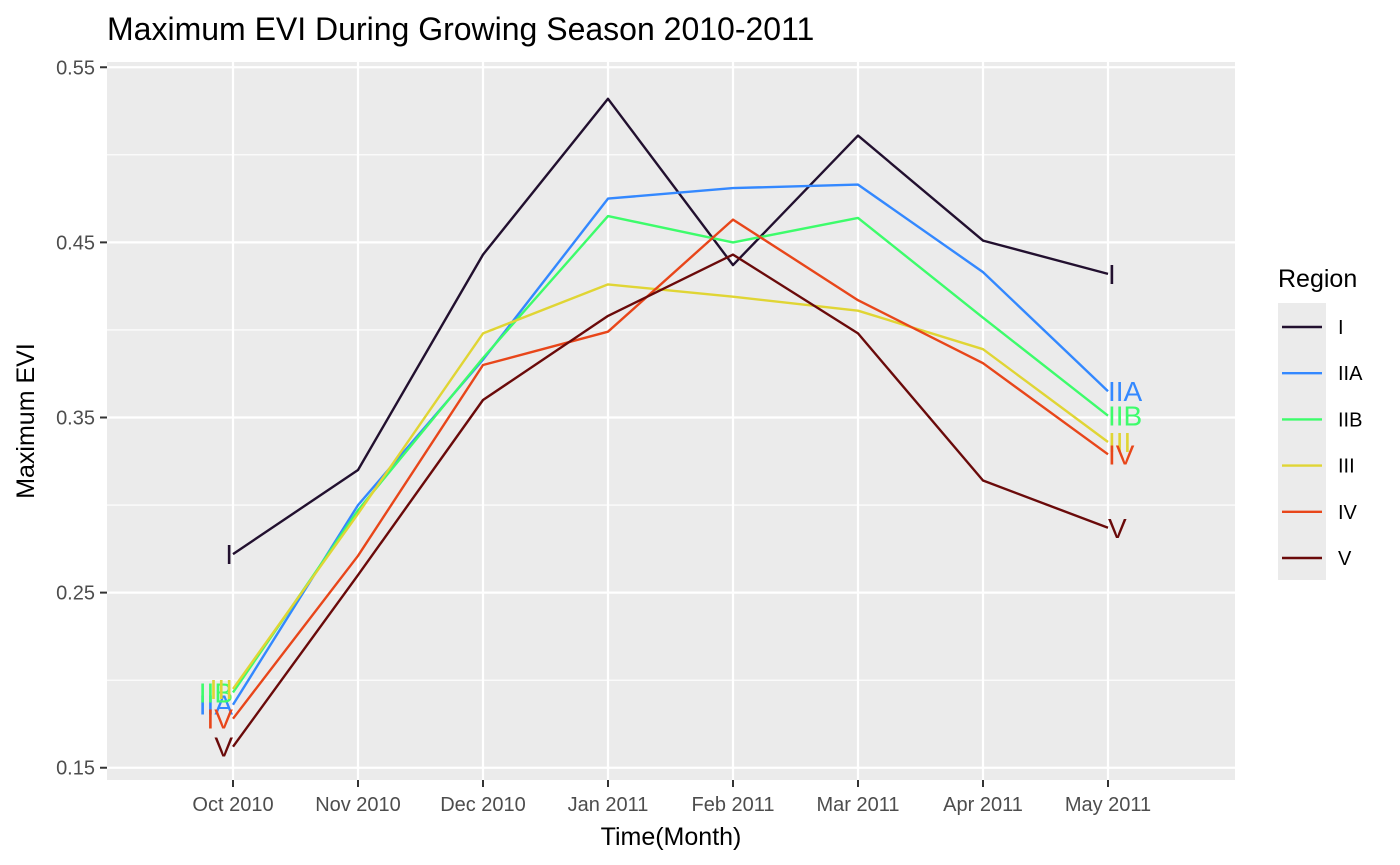 The width and height of the screenshot is (1400, 865). What do you see at coordinates (1117, 528) in the screenshot?
I see `series-end-label-v: V` at bounding box center [1117, 528].